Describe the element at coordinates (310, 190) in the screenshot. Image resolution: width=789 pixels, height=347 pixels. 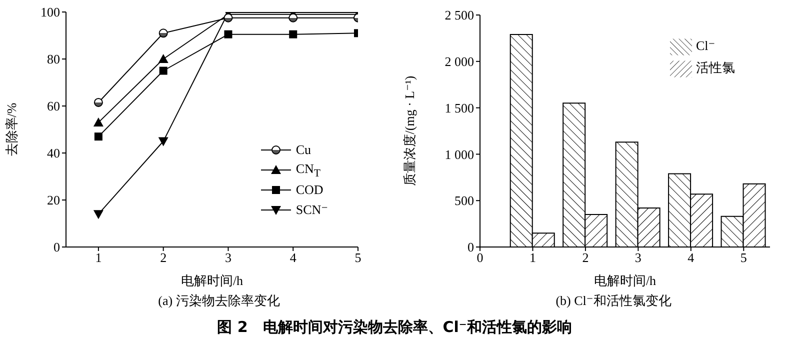
I see `legend-label: COD` at that location.